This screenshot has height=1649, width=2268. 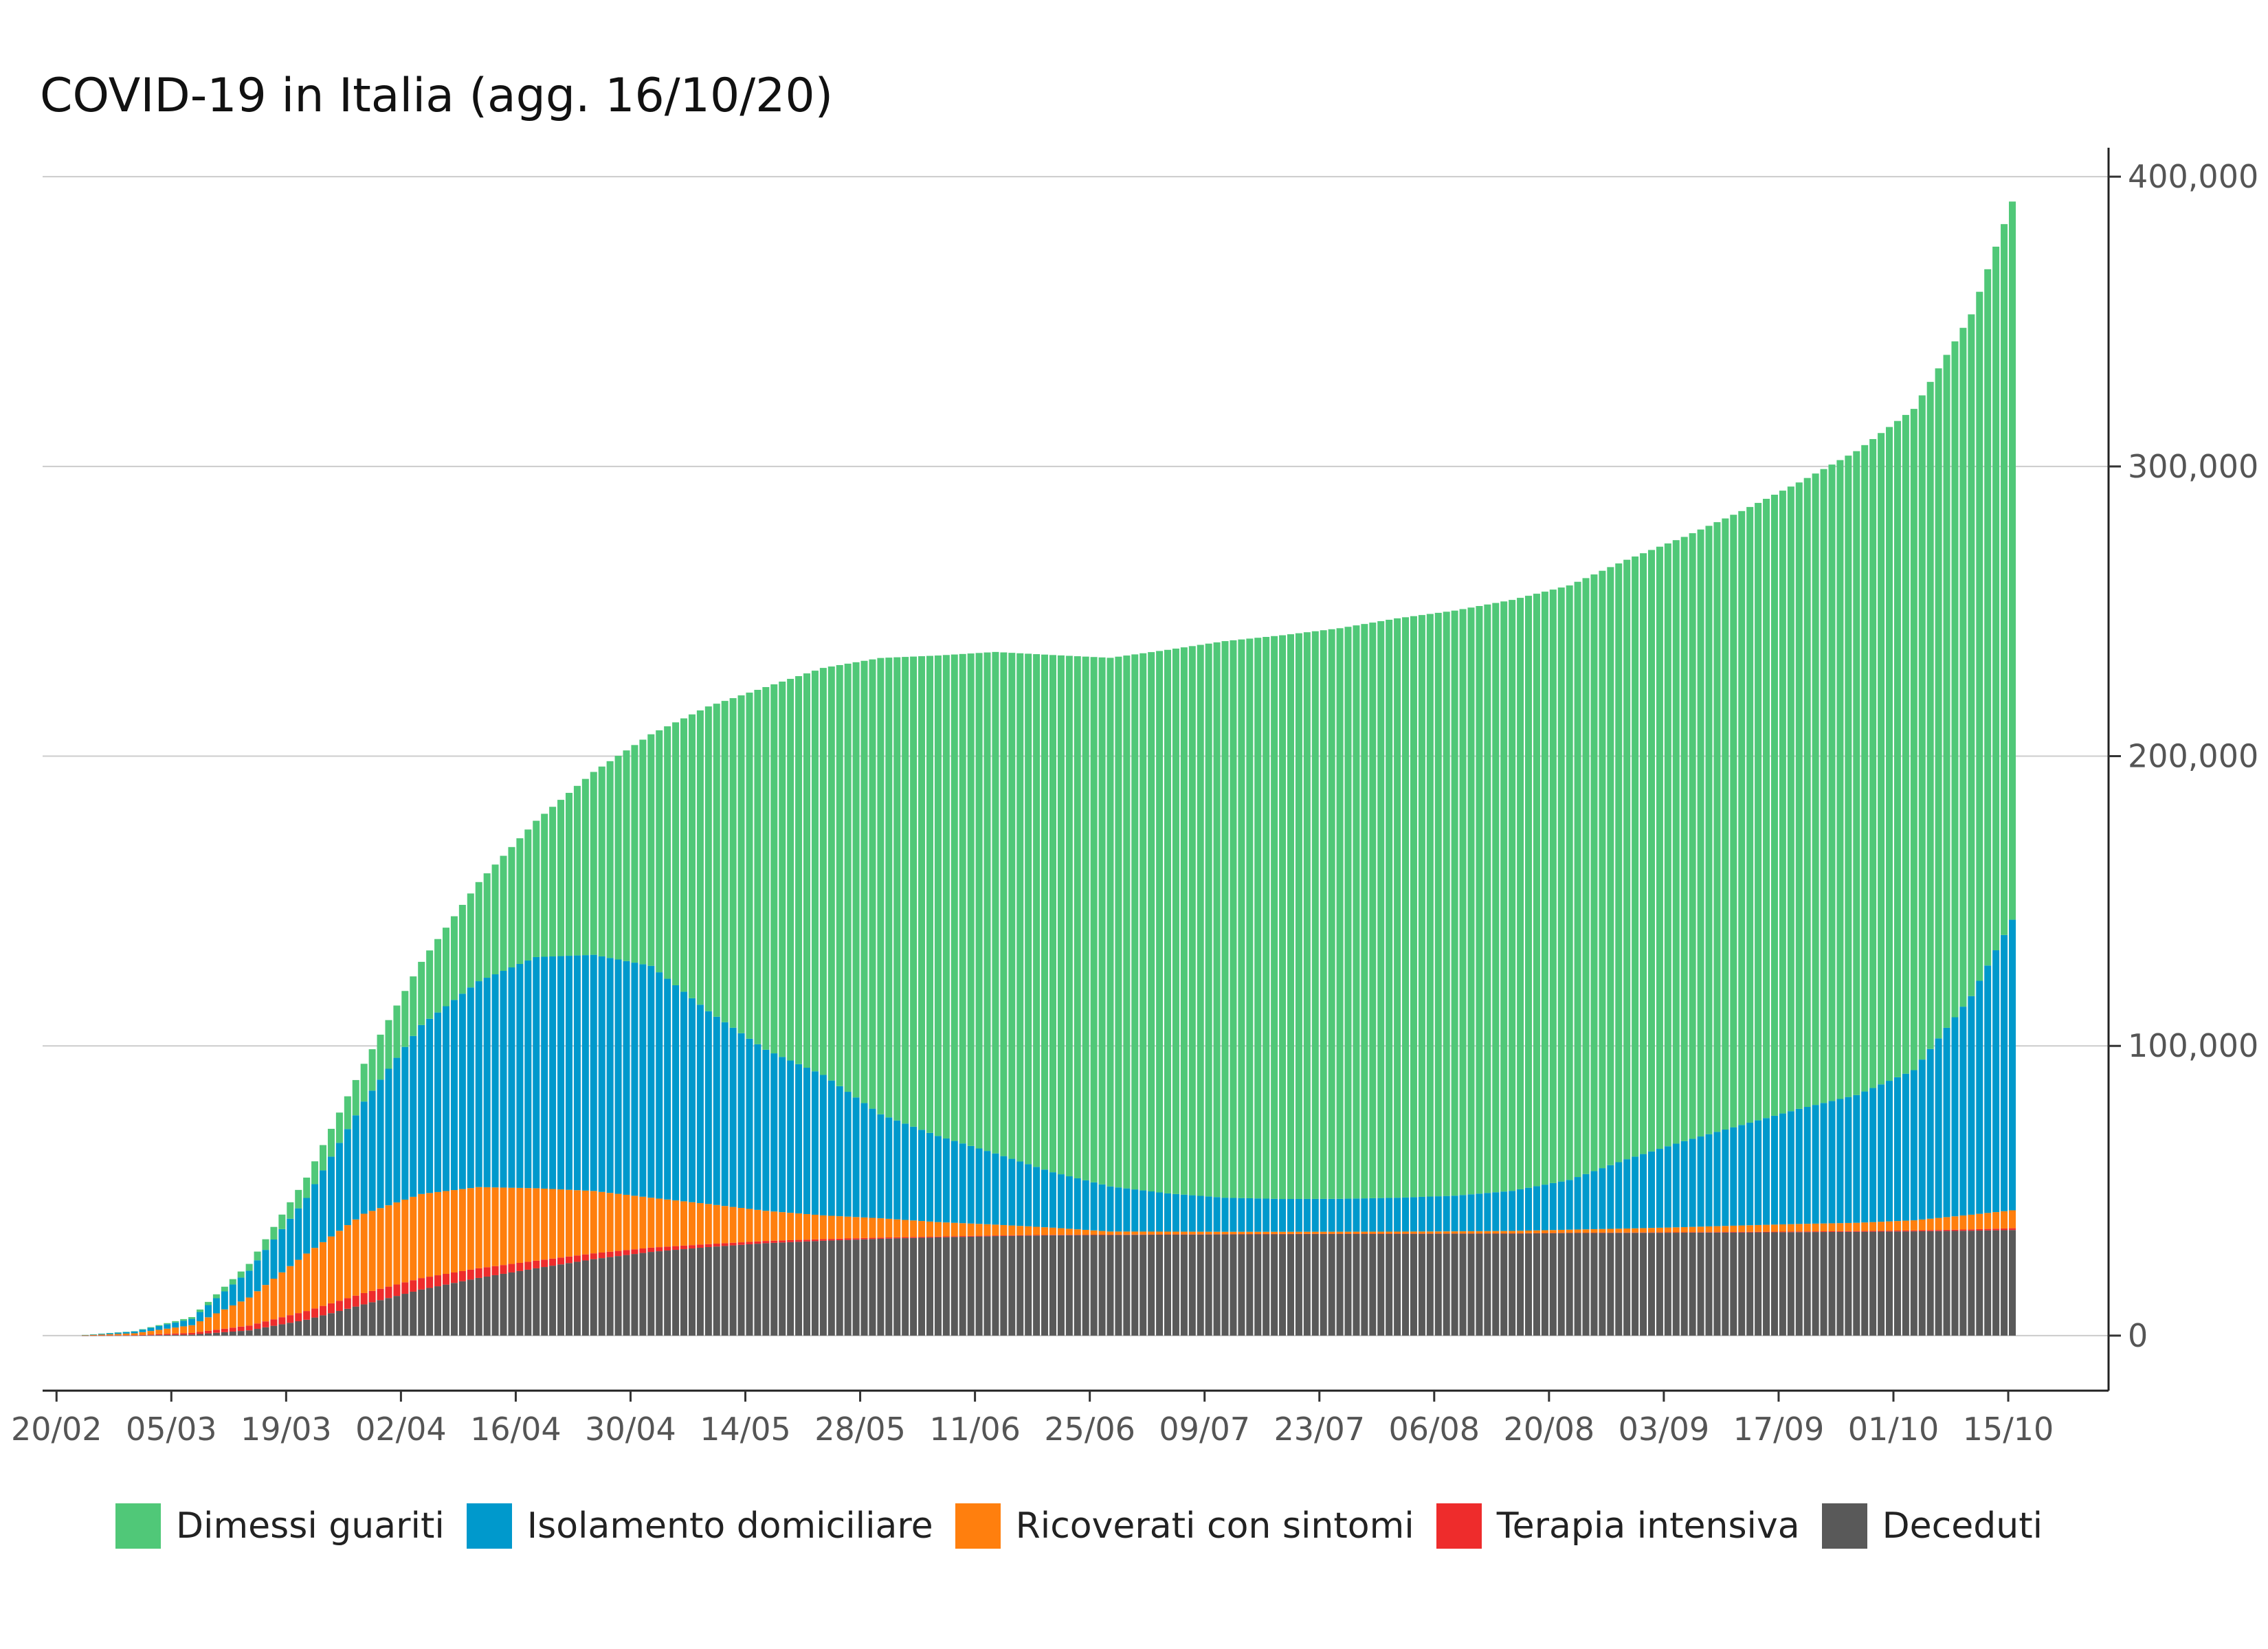 I want to click on x-tick-label: 25/06, so click(x=1089, y=1429).